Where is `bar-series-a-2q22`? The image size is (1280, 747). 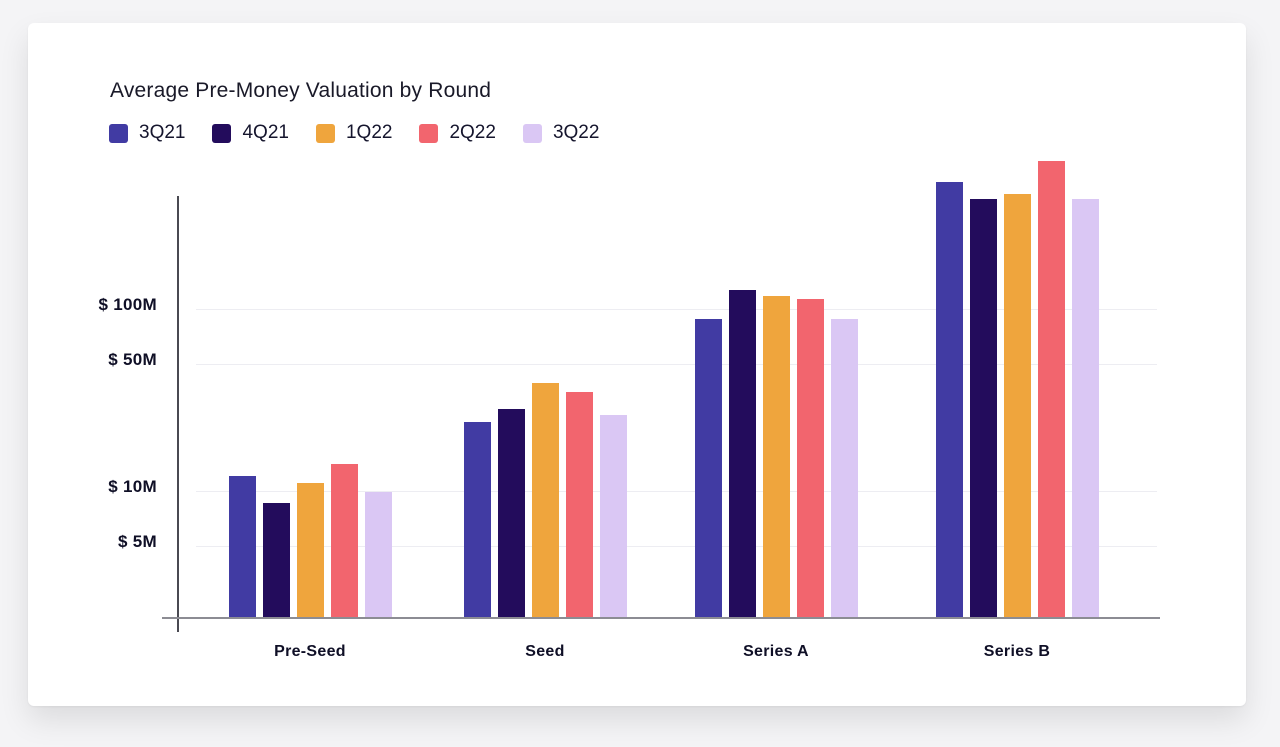
bar-series-a-2q22 is located at coordinates (810, 458).